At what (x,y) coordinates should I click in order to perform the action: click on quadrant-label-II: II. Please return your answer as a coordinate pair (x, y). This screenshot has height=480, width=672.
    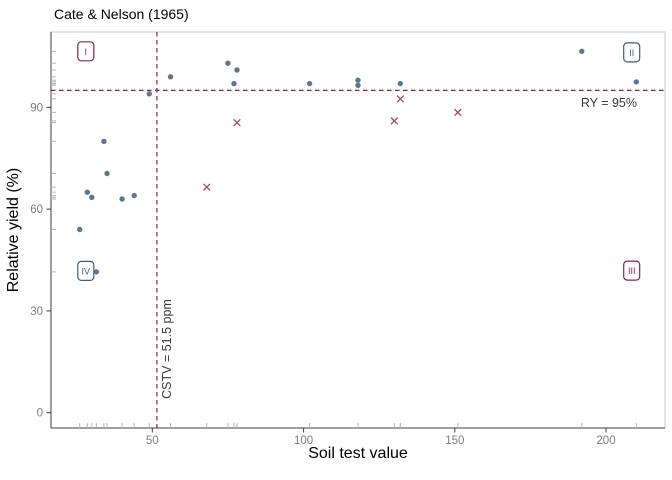
    Looking at the image, I should click on (632, 52).